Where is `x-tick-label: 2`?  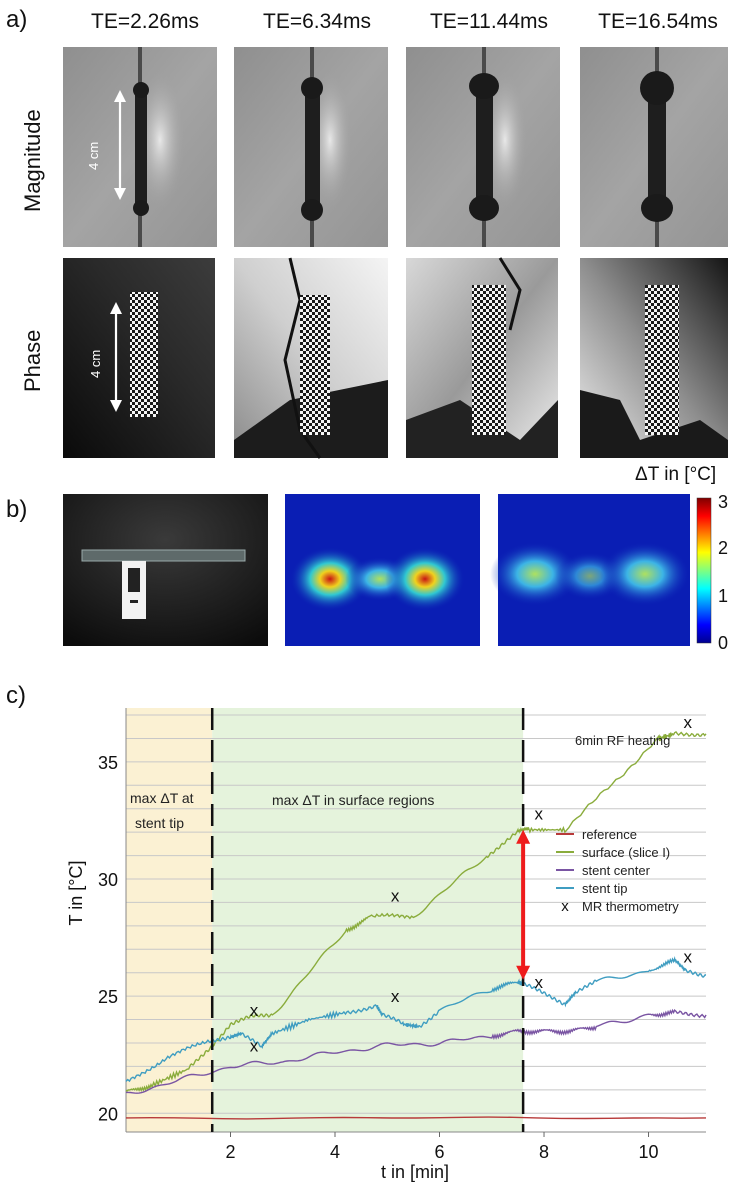
x-tick-label: 2 is located at coordinates (230, 1152).